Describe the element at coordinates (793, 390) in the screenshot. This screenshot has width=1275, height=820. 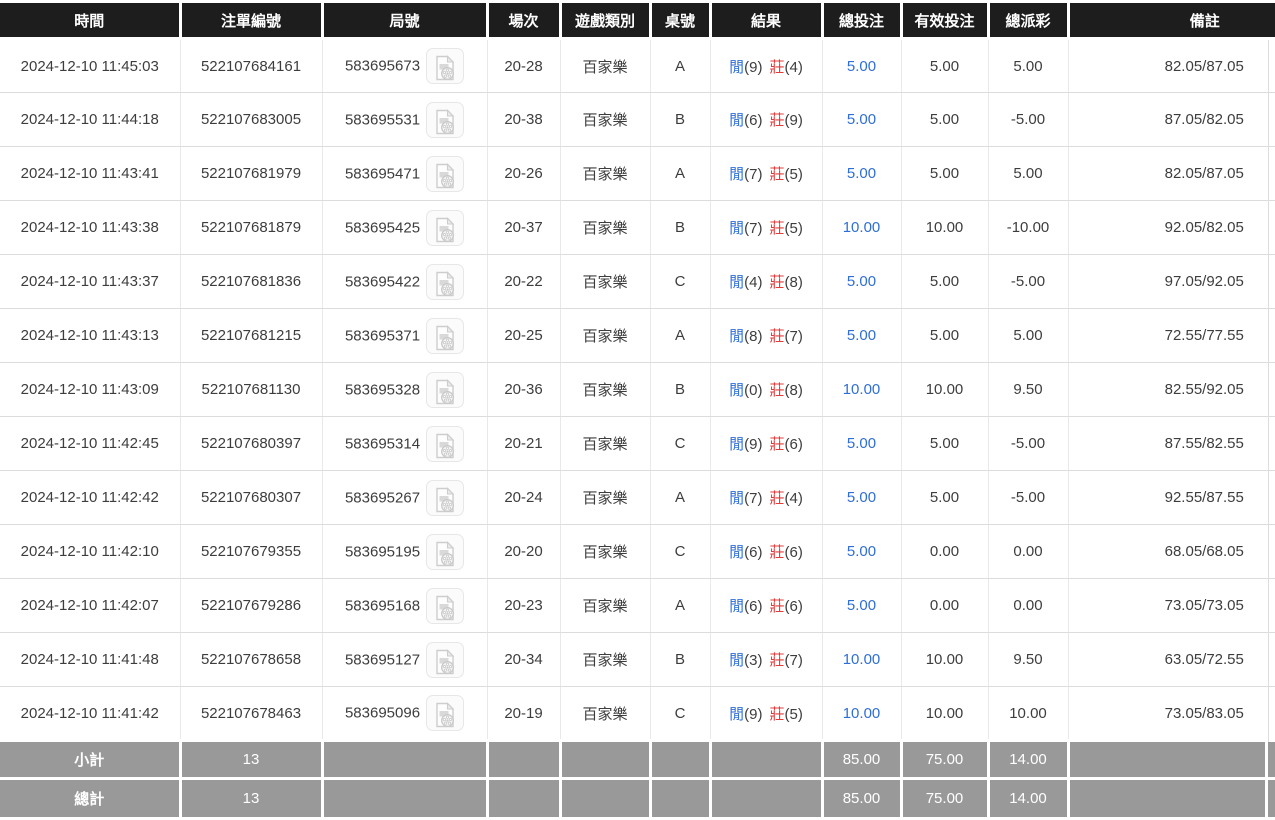
I see `result-banker-value: (8)` at that location.